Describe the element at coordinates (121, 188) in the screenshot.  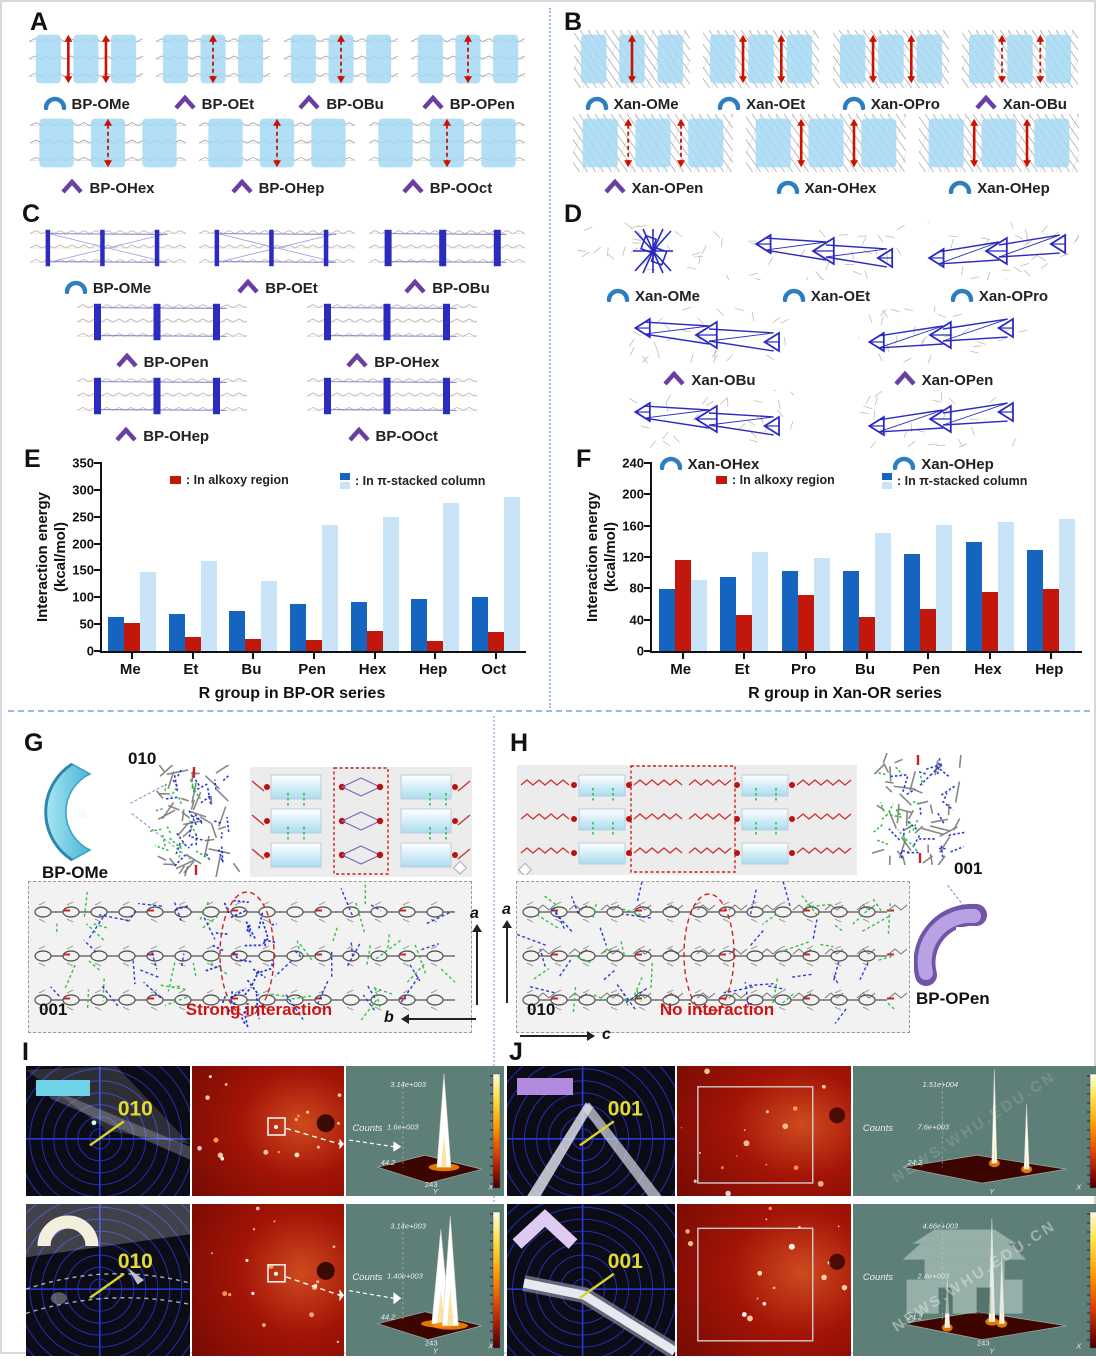
I see `molecule-name: BP-OHex` at that location.